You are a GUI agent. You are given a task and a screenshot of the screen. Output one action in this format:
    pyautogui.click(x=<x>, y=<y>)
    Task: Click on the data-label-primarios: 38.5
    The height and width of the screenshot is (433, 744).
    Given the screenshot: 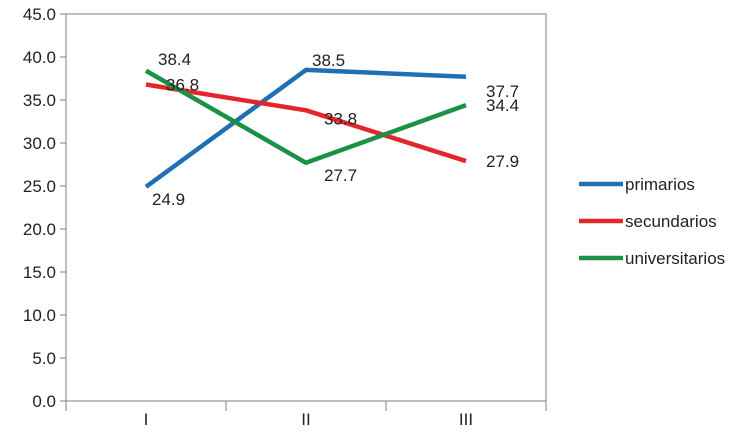 What is the action you would take?
    pyautogui.click(x=328, y=60)
    